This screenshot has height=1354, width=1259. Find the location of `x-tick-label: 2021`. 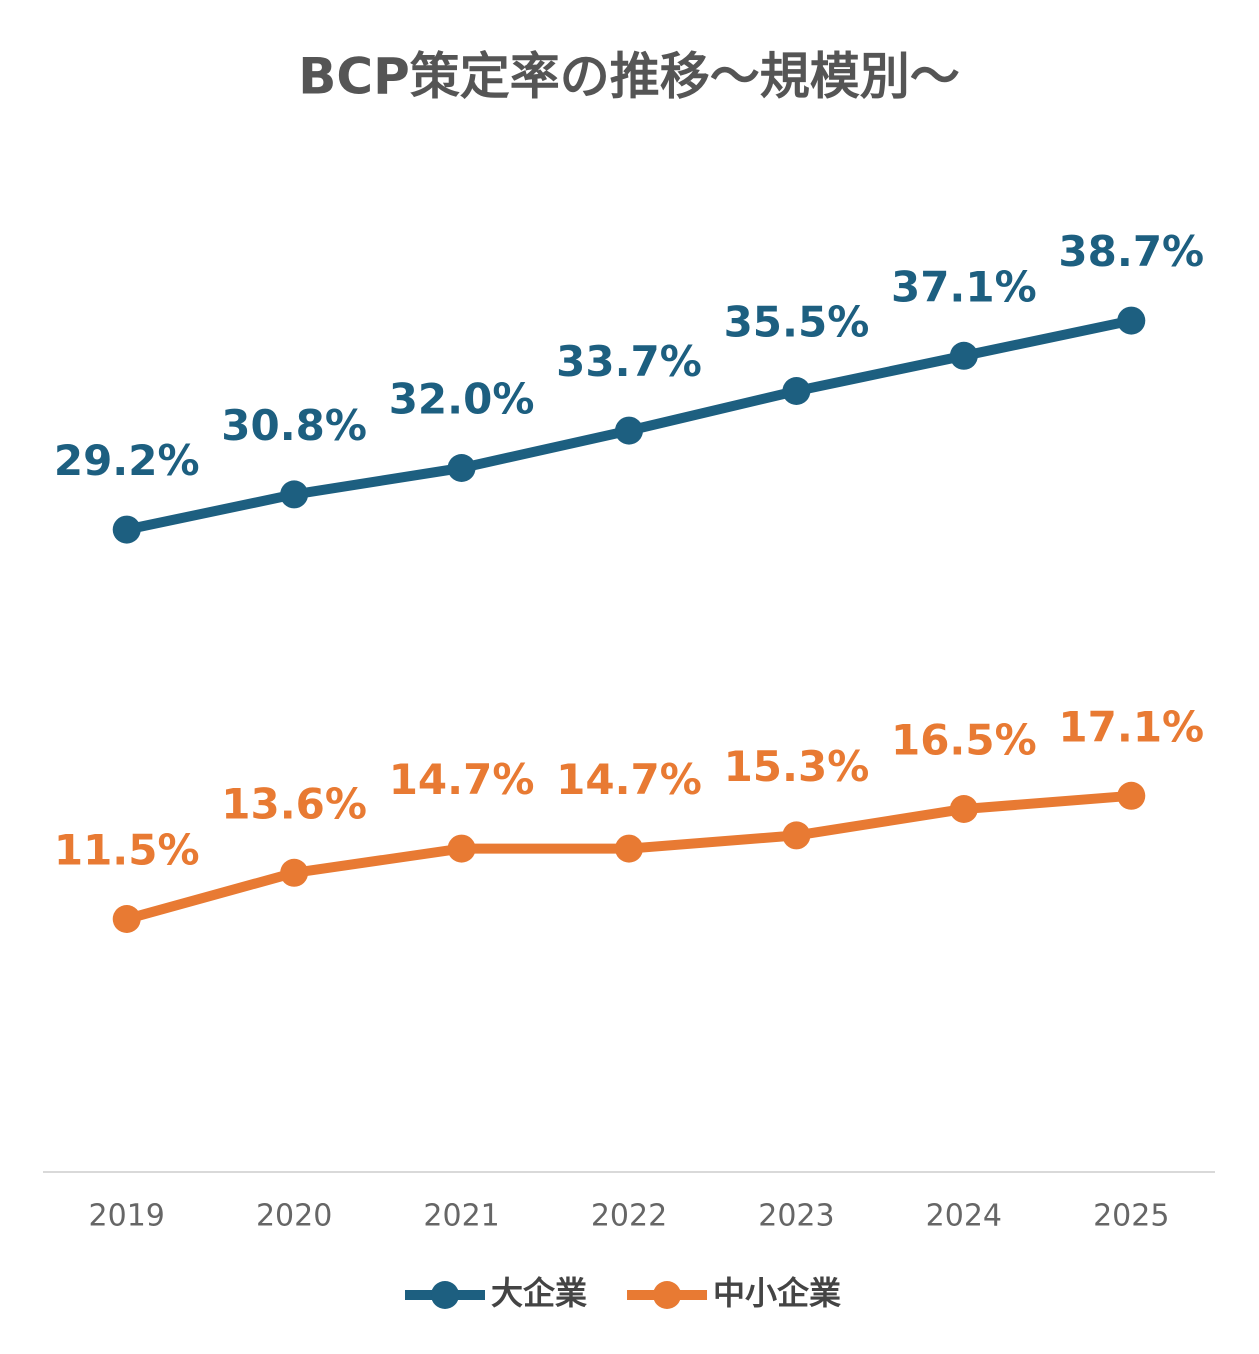

x-tick-label: 2021 is located at coordinates (461, 1216).